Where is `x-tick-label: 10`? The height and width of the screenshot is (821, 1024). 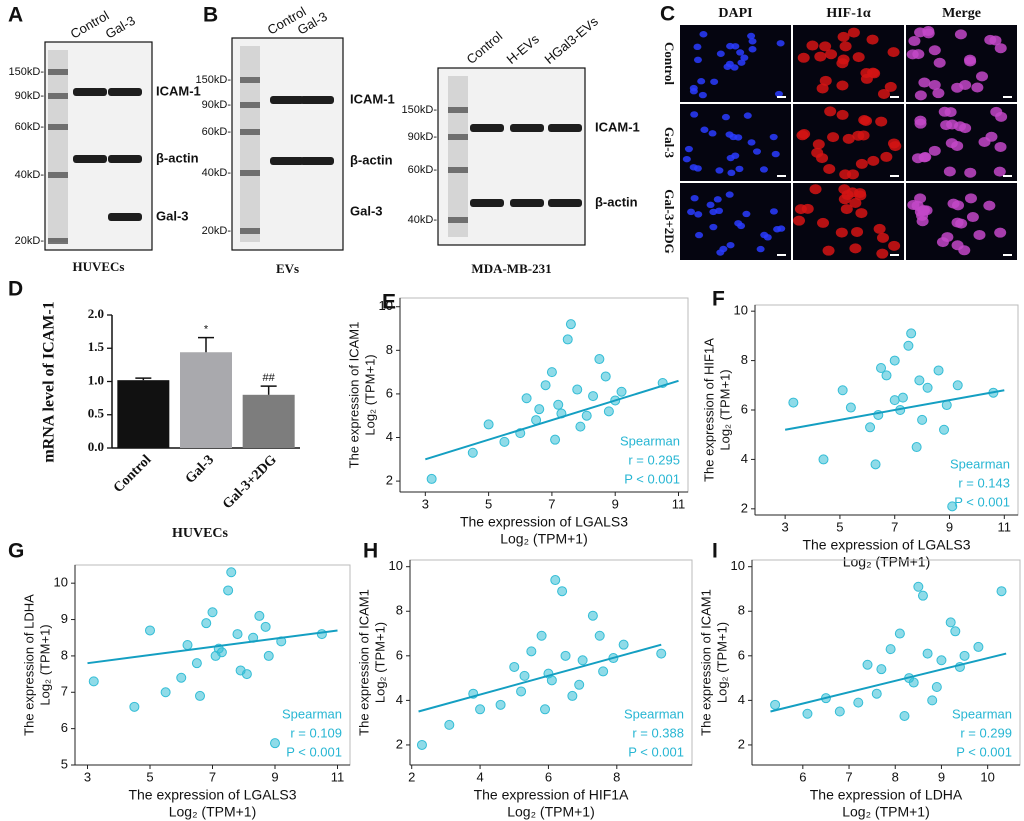
x-tick-label: 10 is located at coordinates (987, 776).